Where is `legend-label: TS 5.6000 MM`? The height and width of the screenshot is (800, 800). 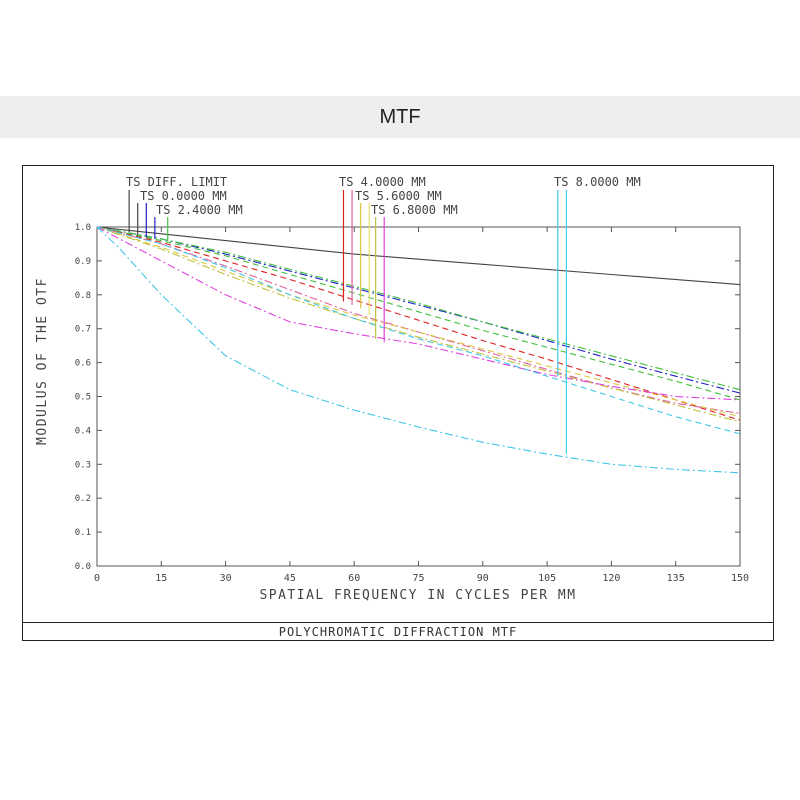 legend-label: TS 5.6000 MM is located at coordinates (398, 196).